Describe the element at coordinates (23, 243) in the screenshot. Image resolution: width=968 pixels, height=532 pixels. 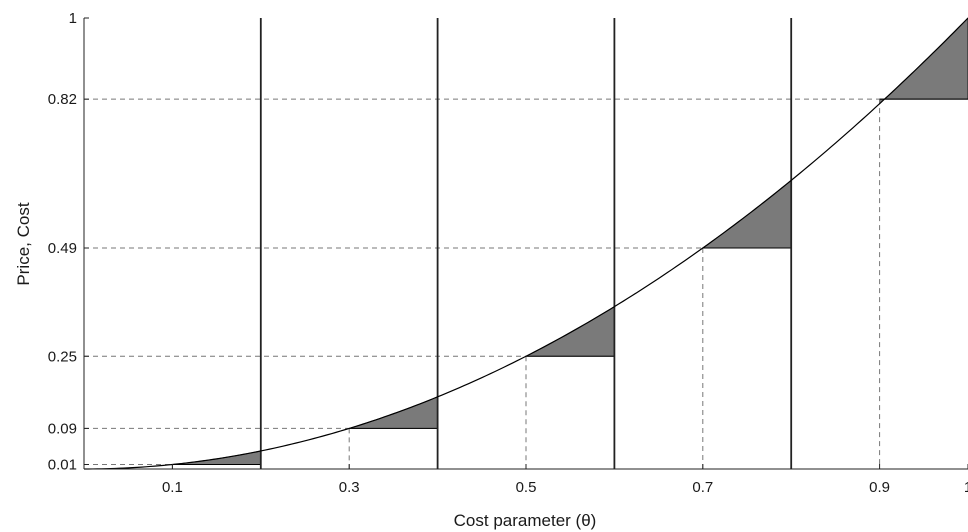
I see `y-axis-label: Price, Cost` at that location.